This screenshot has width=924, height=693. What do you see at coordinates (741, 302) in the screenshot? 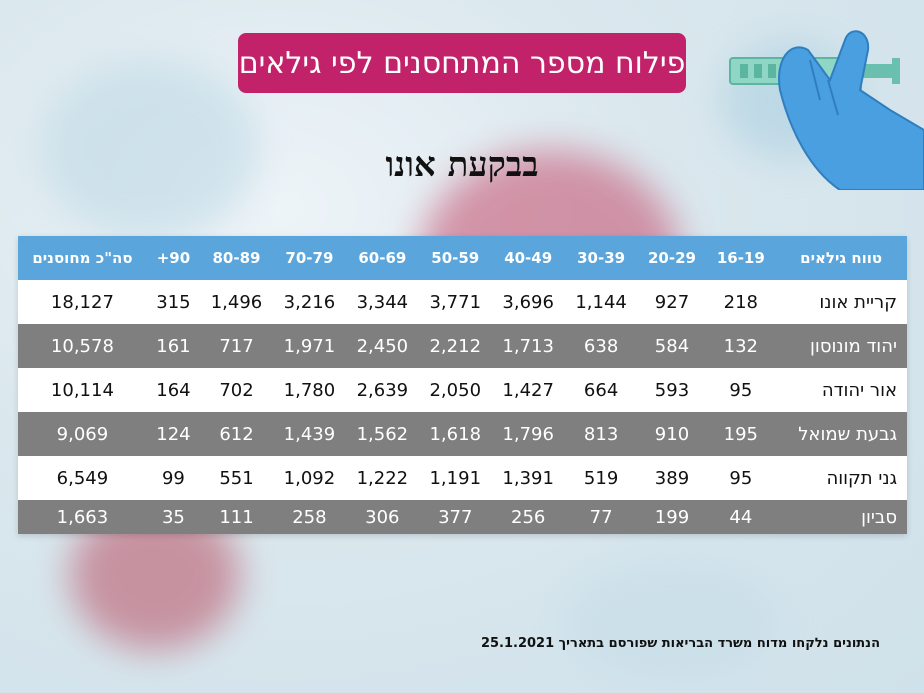
I see `table-cell: 218` at bounding box center [741, 302].